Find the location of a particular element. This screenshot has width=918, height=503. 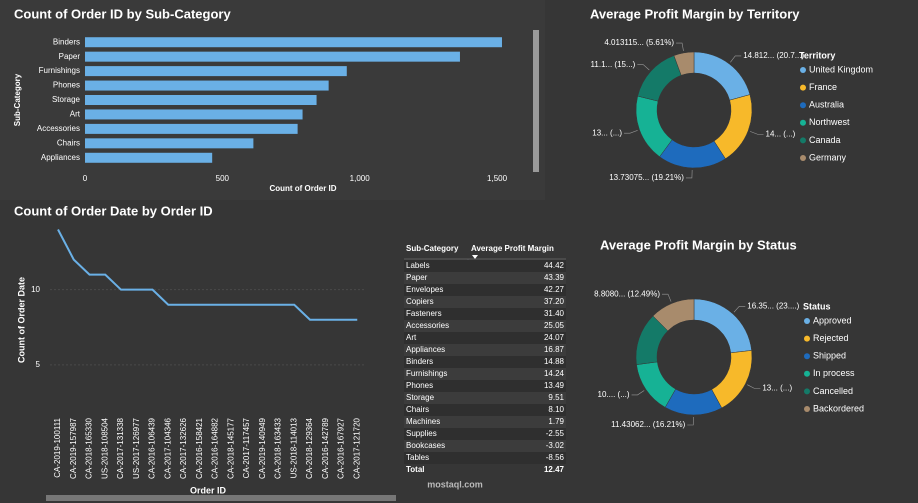

data-label: 16.35... (23....) is located at coordinates (773, 305).